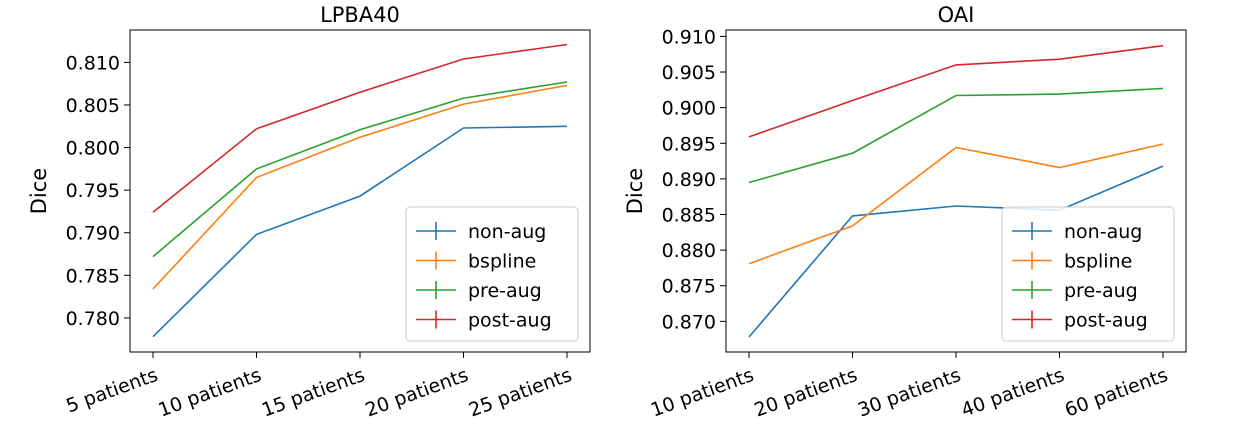  I want to click on y-tick-label: 0.895, so click(689, 144).